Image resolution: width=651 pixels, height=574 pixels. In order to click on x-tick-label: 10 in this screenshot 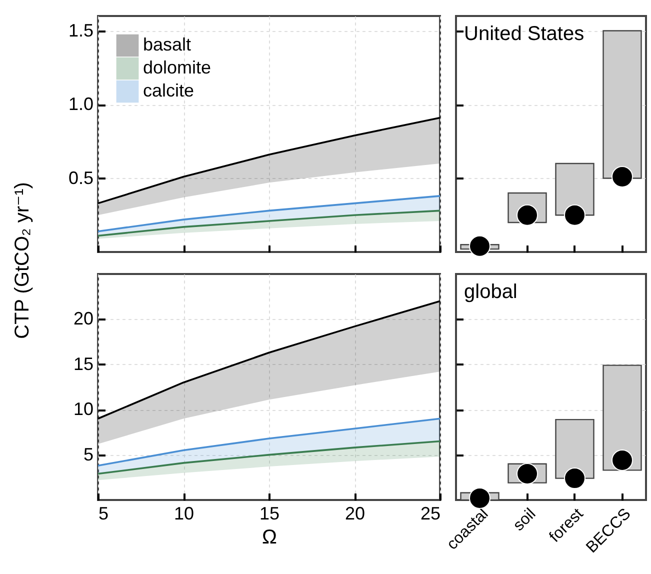, I will do `click(184, 514)`.